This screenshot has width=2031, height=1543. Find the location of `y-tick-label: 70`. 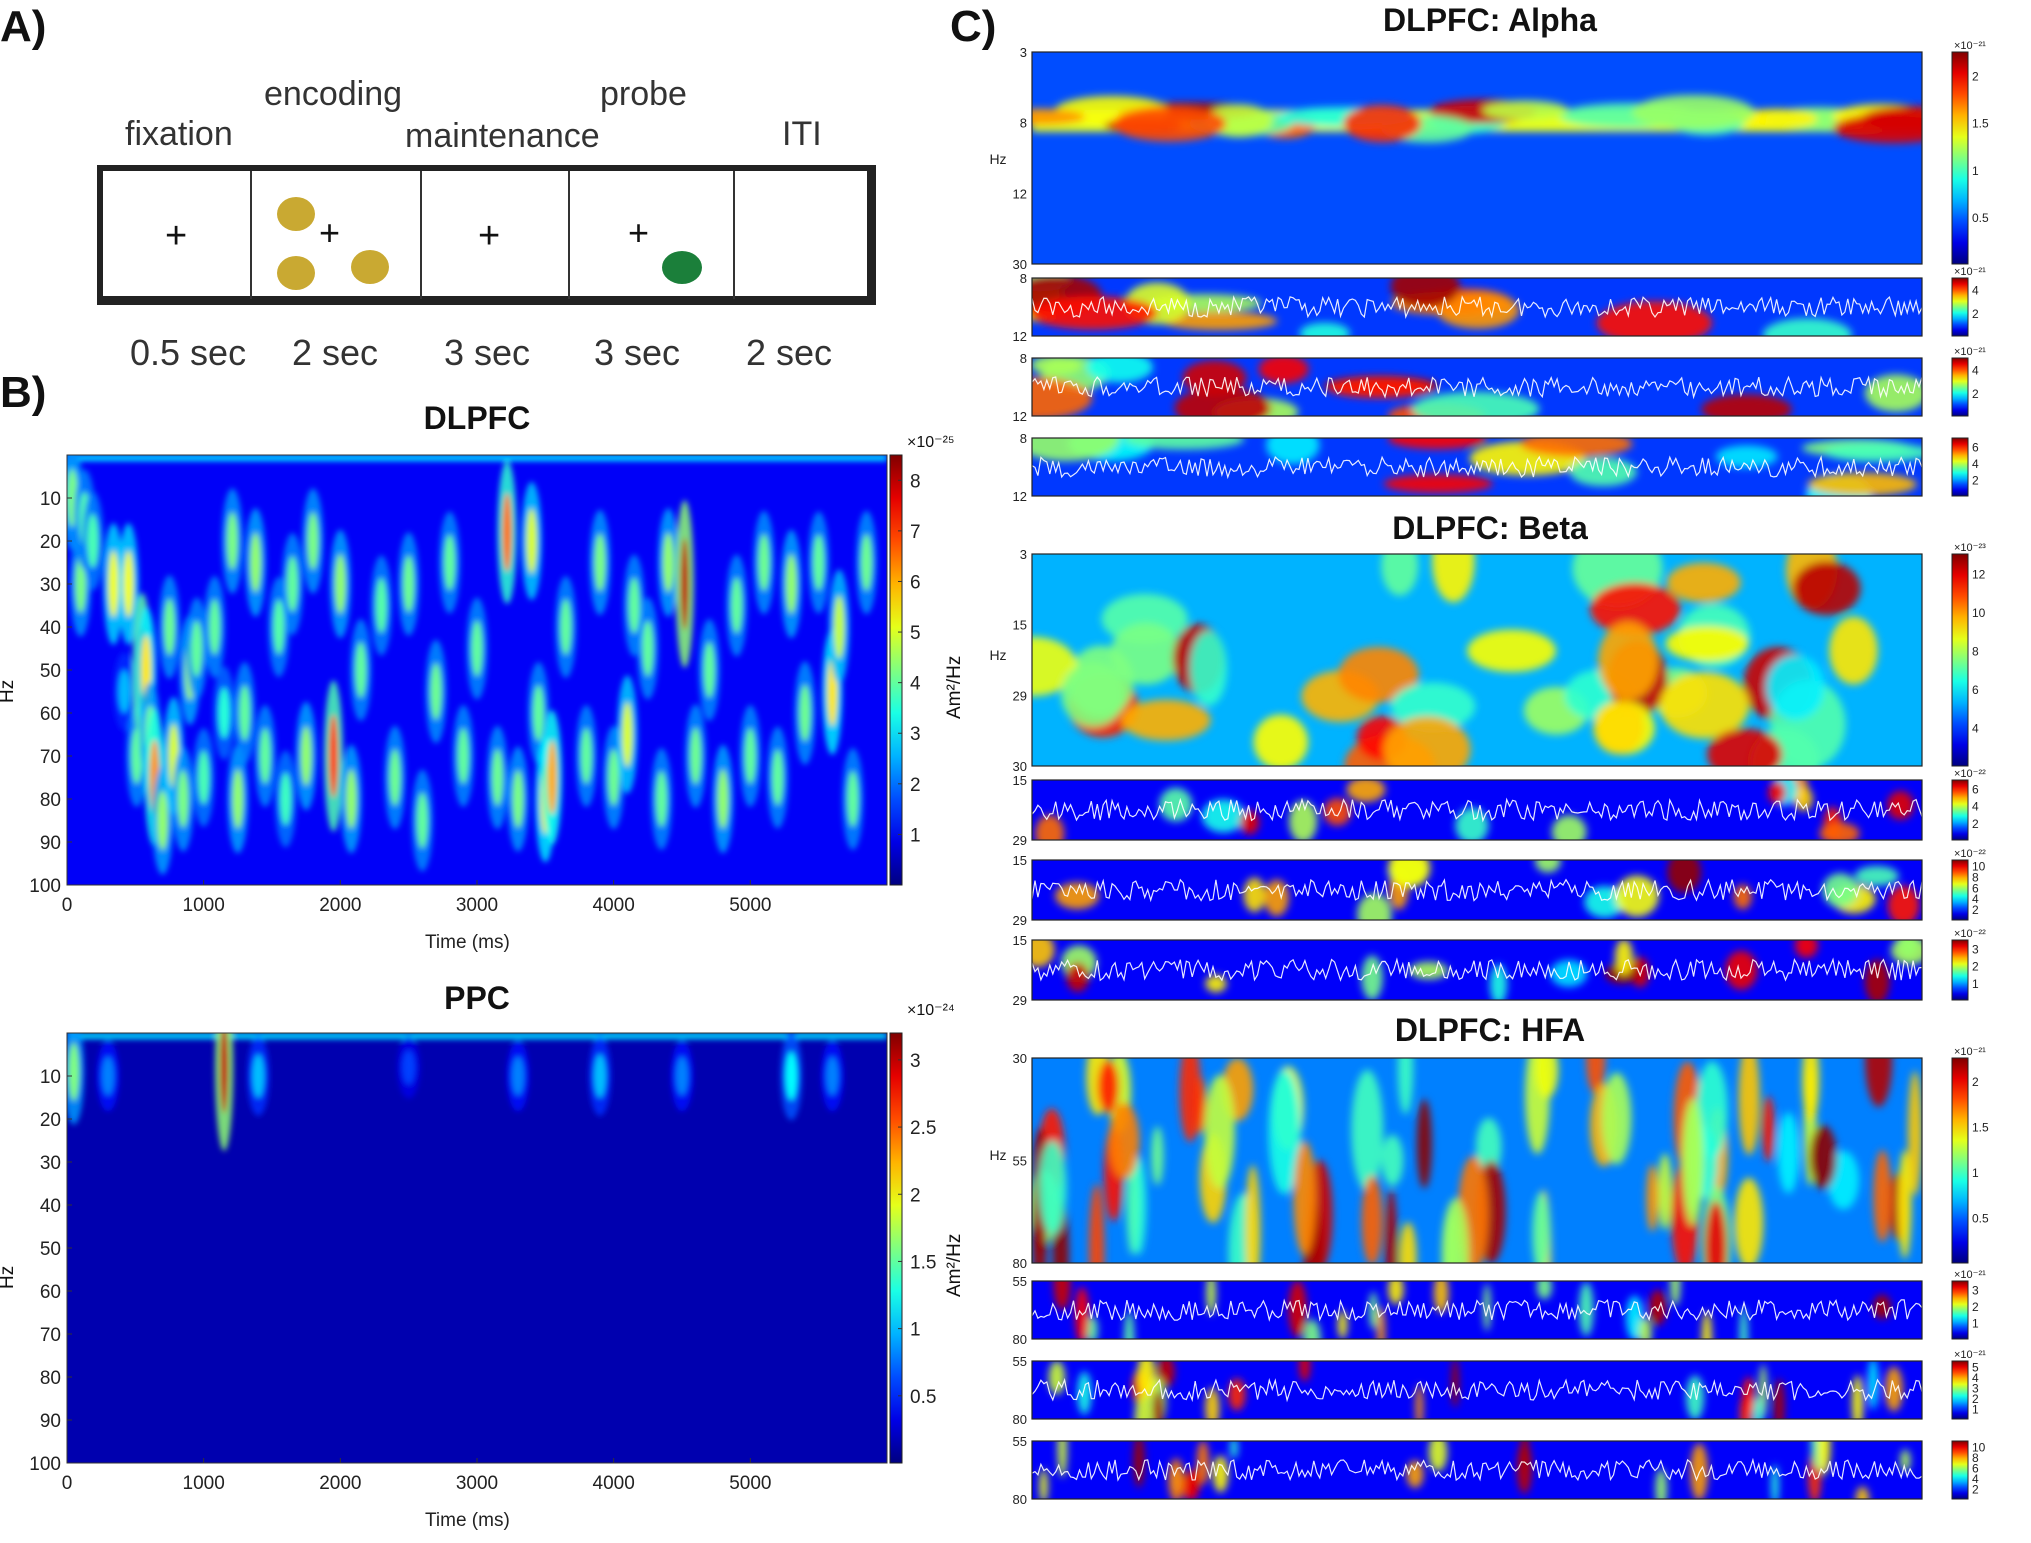

y-tick-label: 70 is located at coordinates (50, 1335).